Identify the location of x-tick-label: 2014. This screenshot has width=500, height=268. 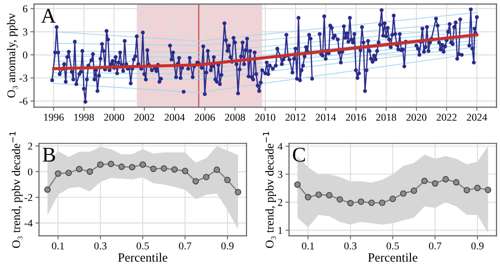
(326, 117).